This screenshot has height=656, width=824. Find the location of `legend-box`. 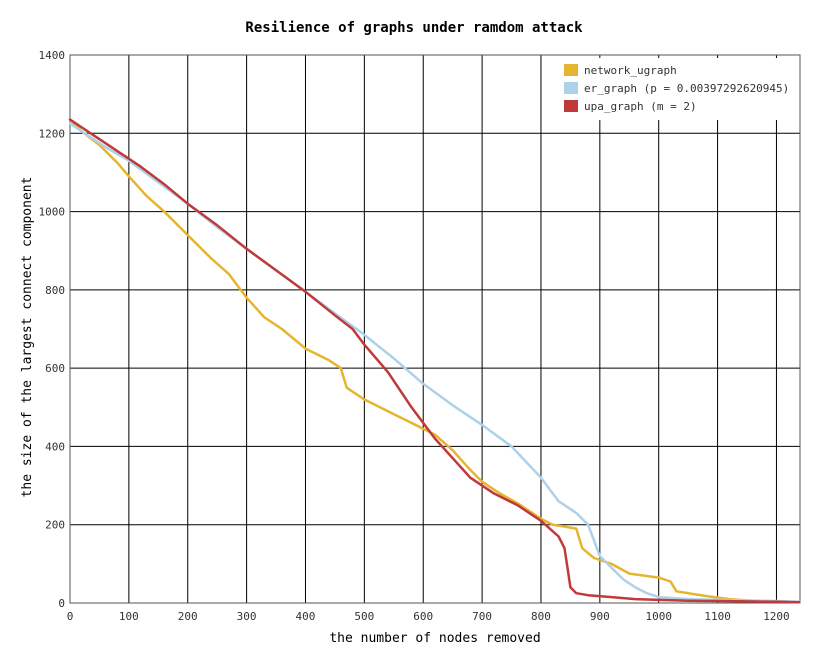

legend-box is located at coordinates (676, 89).